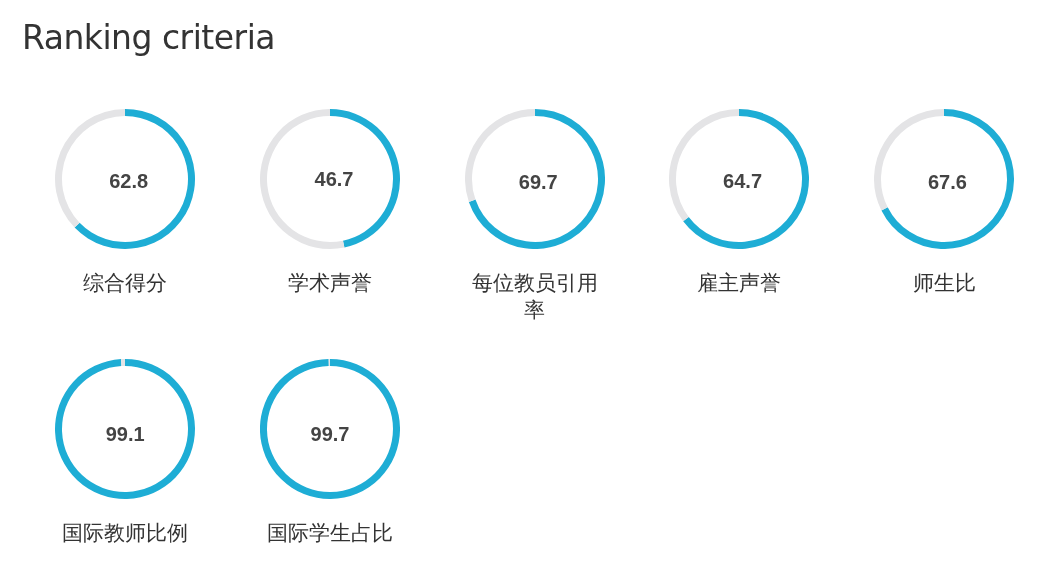 This screenshot has width=1044, height=567. Describe the element at coordinates (329, 533) in the screenshot. I see `text: 国际学生占比` at that location.